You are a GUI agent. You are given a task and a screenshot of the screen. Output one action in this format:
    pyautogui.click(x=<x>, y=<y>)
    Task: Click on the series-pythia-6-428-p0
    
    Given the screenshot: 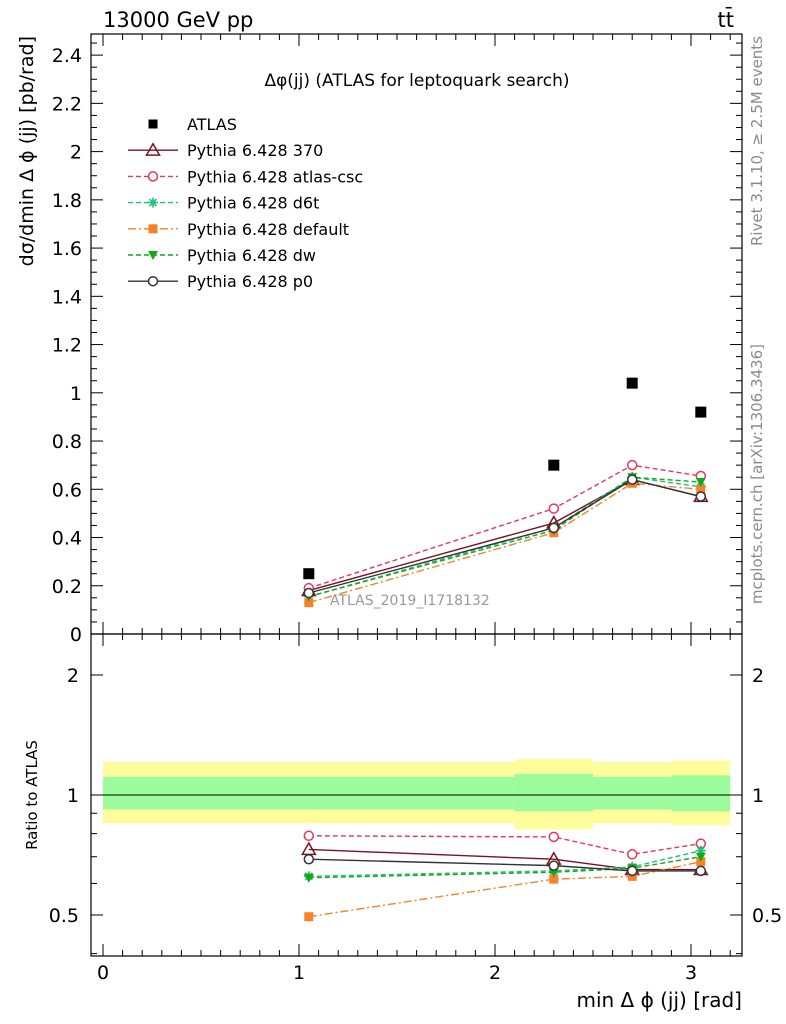 What is the action you would take?
    pyautogui.click(x=505, y=536)
    